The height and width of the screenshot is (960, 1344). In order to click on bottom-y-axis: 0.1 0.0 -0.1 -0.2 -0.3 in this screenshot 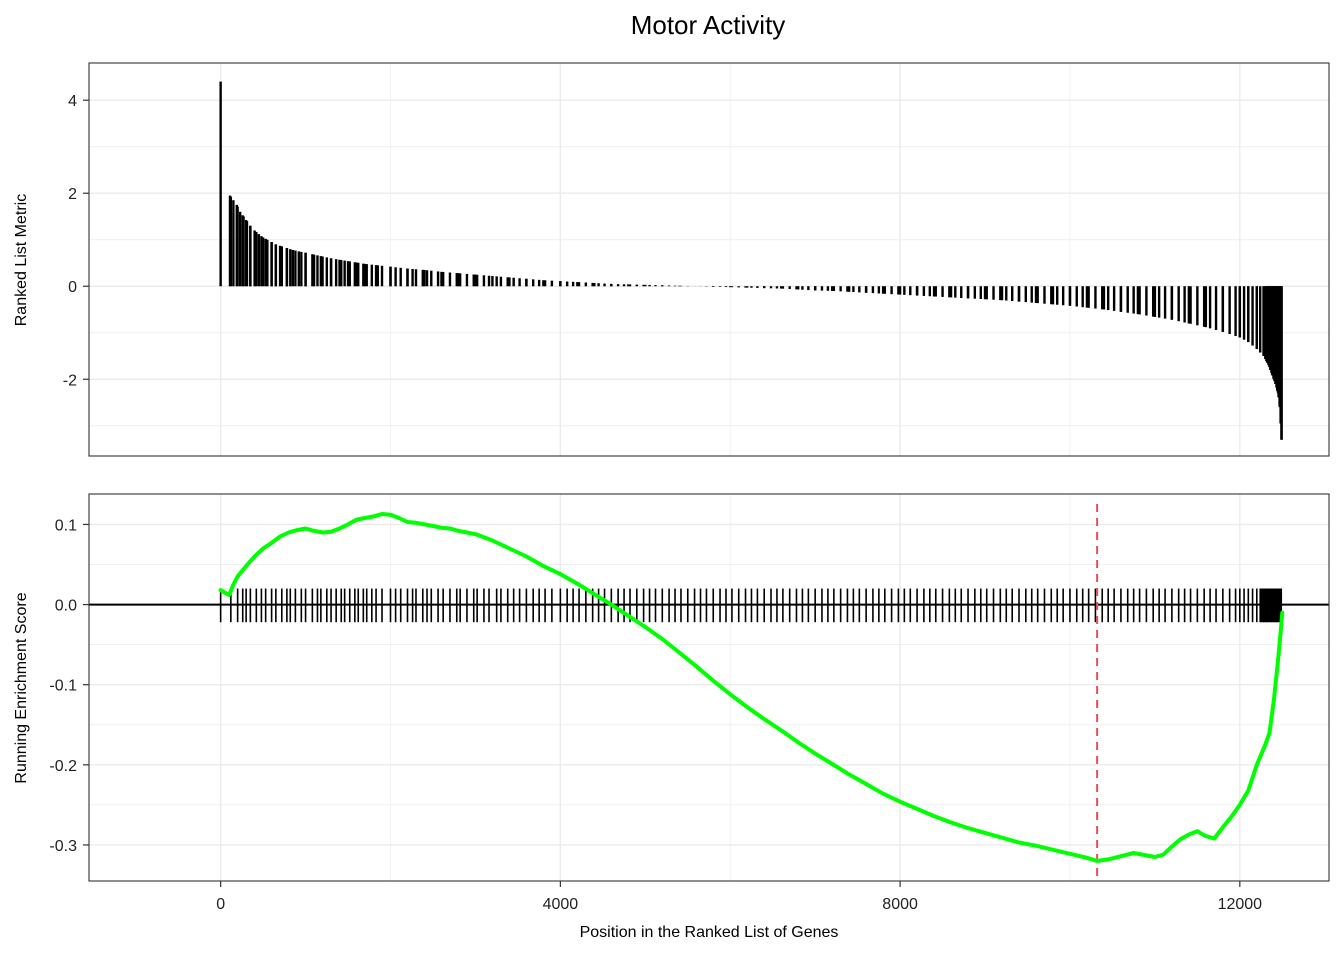, I will do `click(69, 686)`.